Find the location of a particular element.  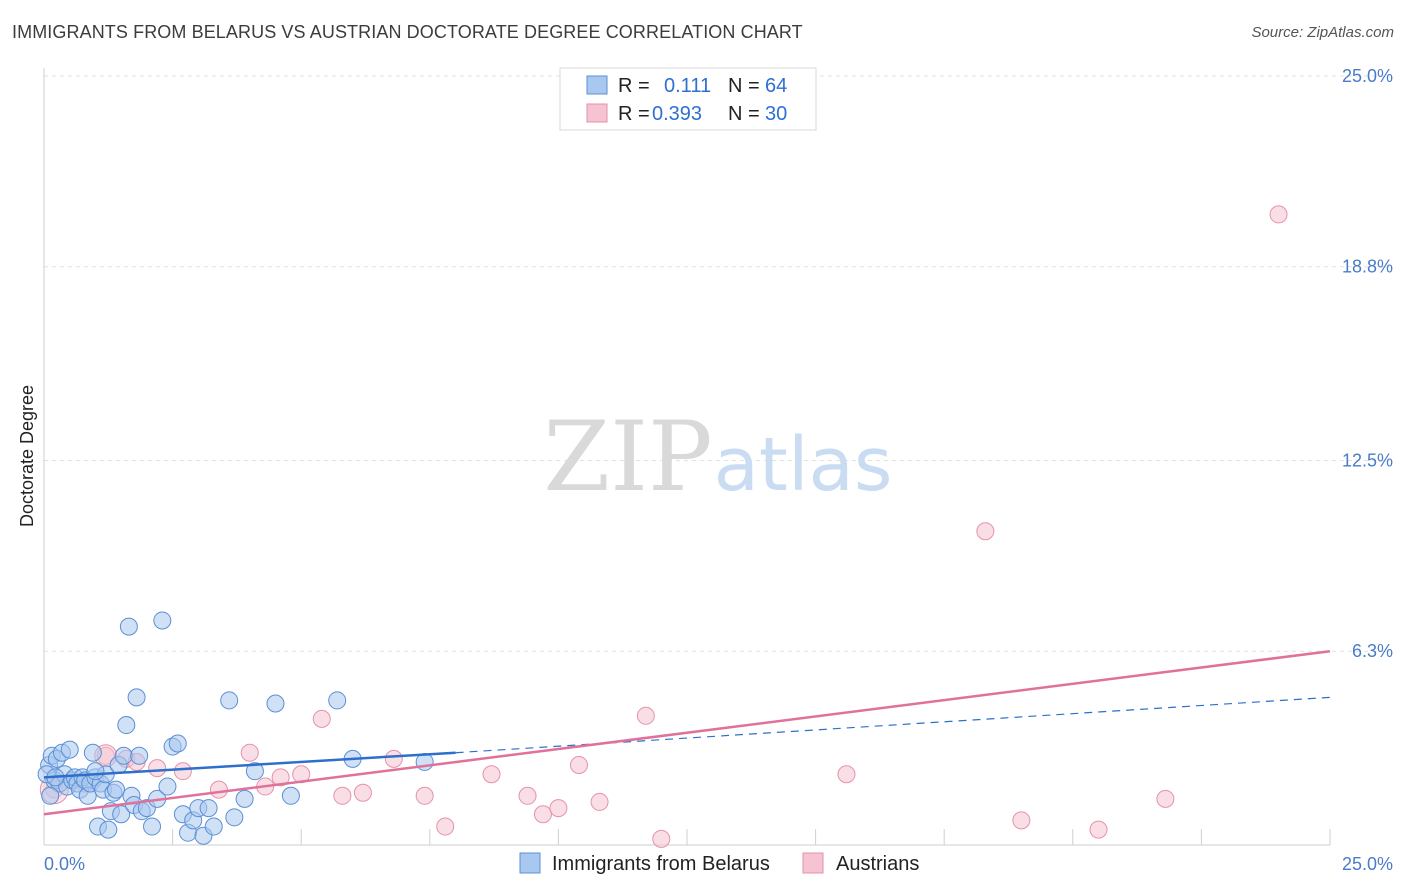

legend-swatch-belarus is located at coordinates (597, 85).